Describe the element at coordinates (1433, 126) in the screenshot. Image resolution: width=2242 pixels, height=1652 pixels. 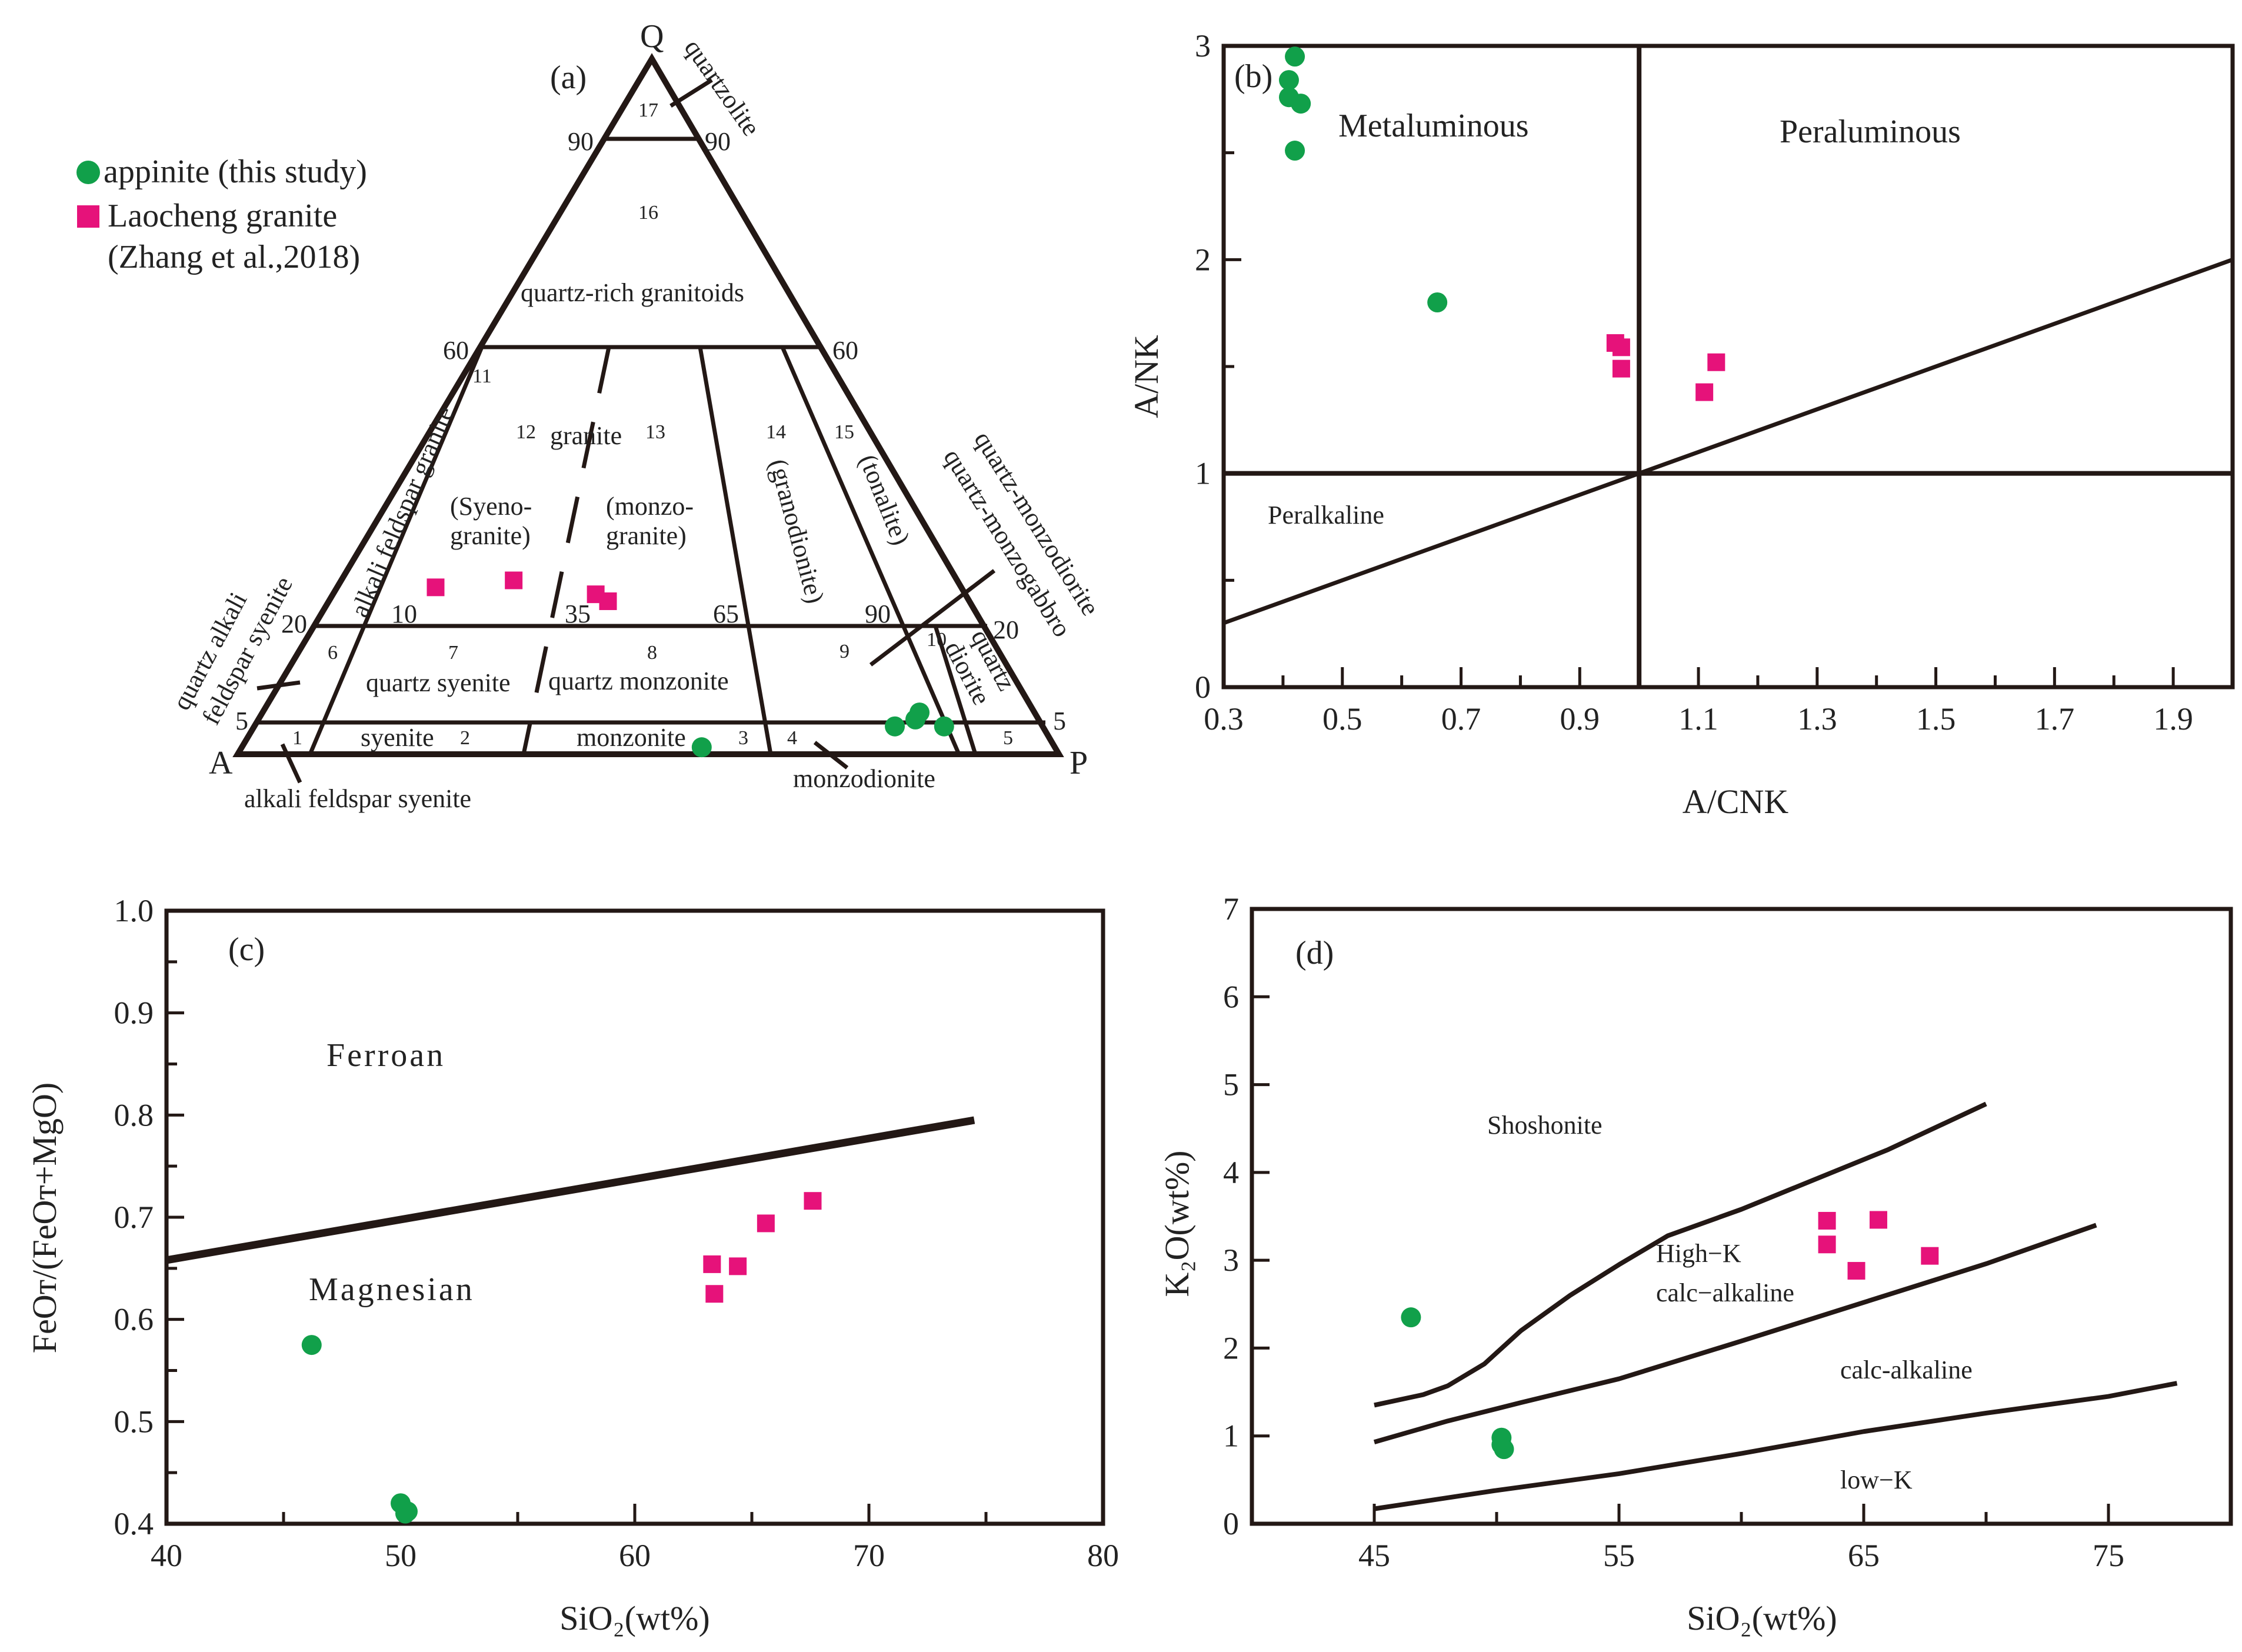
I see `field-metaluminous: Metaluminous` at that location.